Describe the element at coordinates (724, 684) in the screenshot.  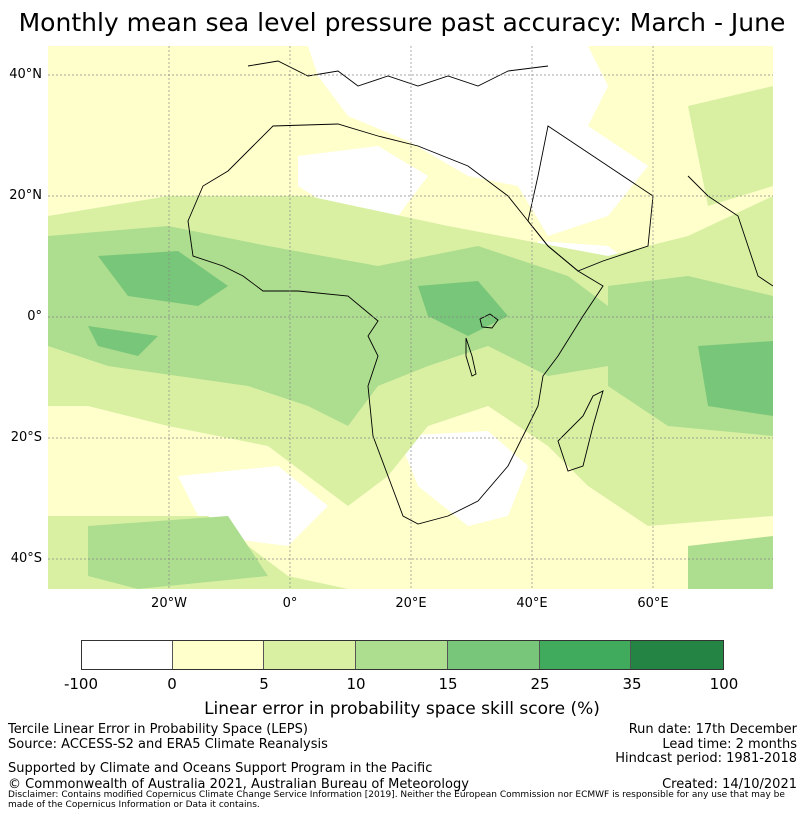
I see `colorbar-tick-label: 100` at that location.